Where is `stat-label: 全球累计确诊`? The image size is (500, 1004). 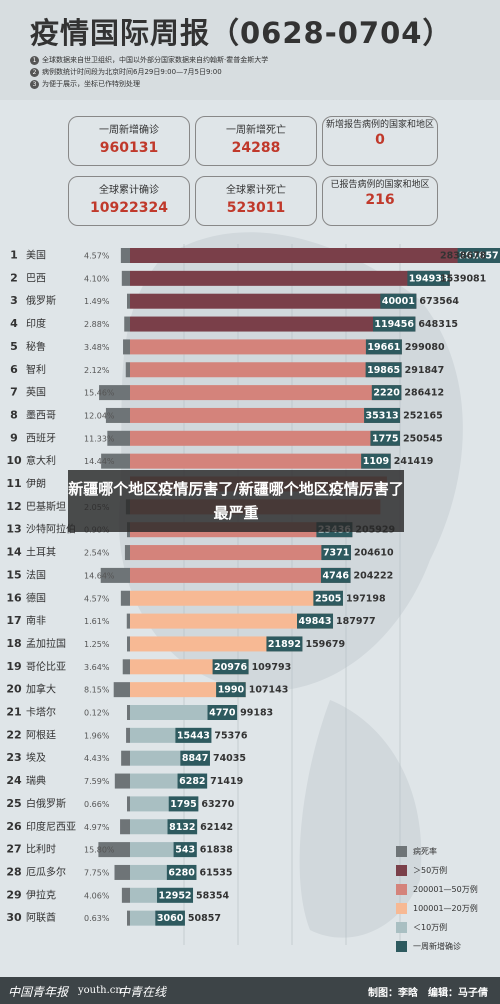
stat-label: 全球累计确诊 is located at coordinates (129, 190).